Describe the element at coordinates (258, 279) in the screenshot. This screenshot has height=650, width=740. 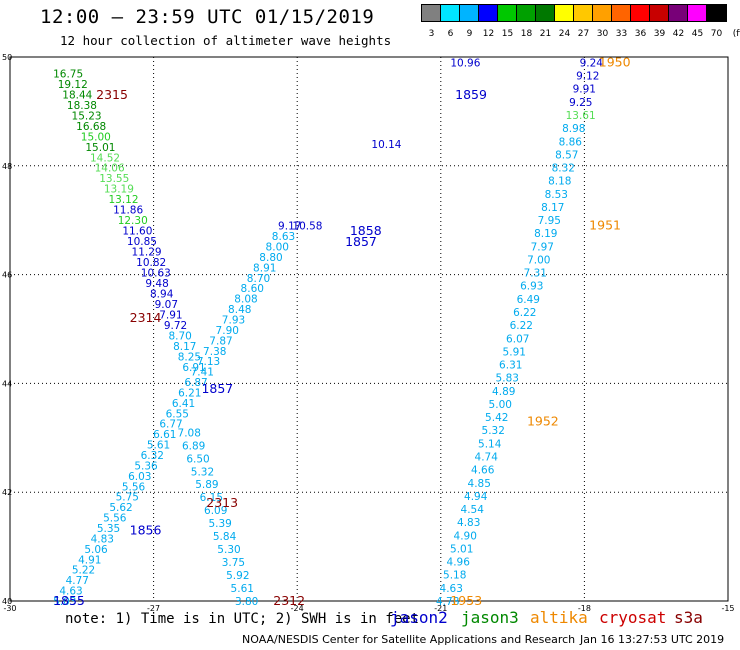
I see `wave-height-label: 8.70` at that location.